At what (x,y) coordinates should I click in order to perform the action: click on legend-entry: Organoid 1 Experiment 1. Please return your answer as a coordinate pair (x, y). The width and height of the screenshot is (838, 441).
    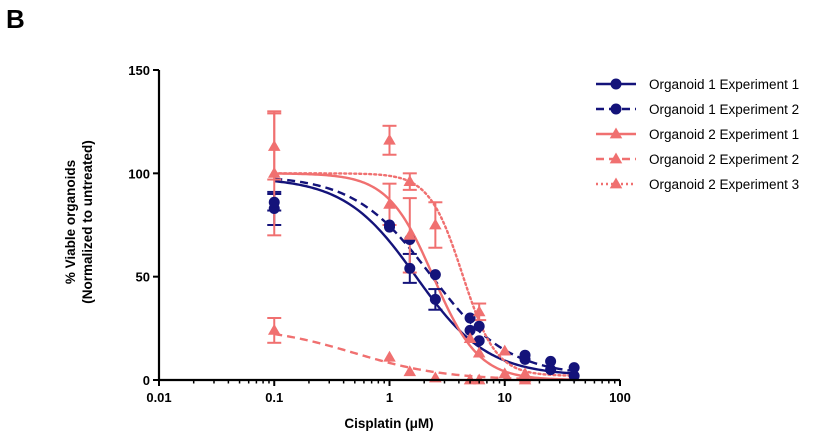
    Looking at the image, I should click on (697, 84).